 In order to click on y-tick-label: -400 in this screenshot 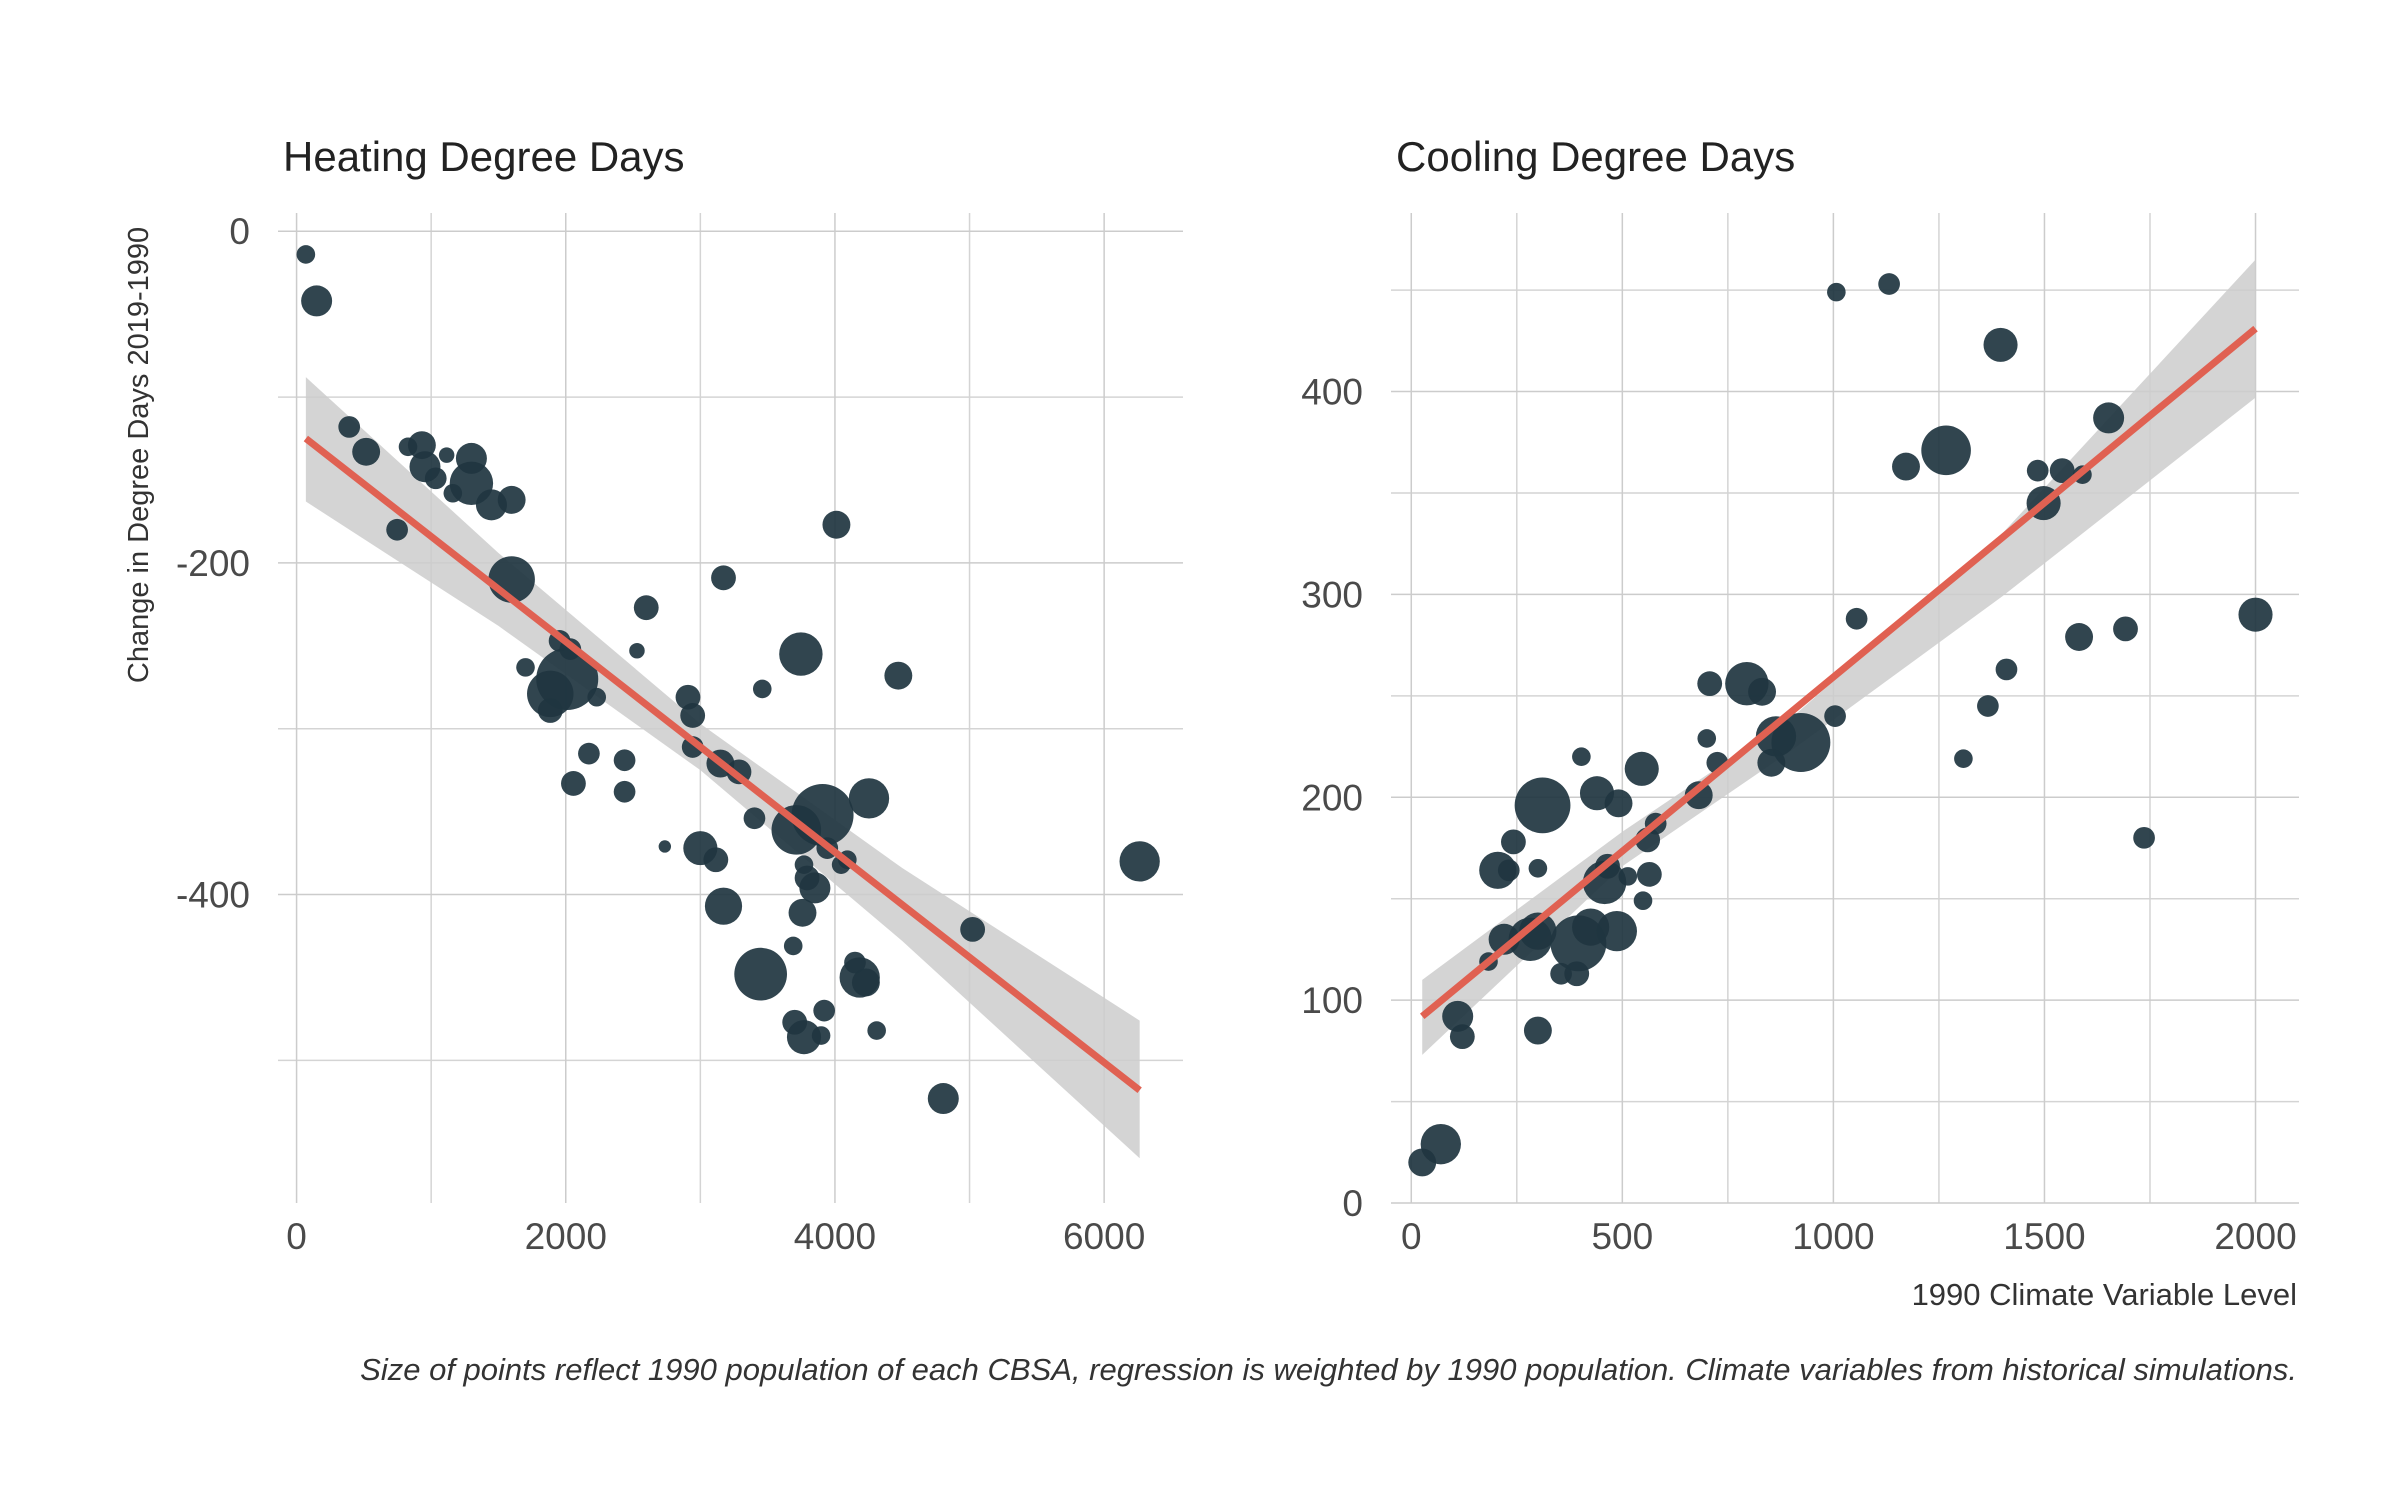, I will do `click(213, 895)`.